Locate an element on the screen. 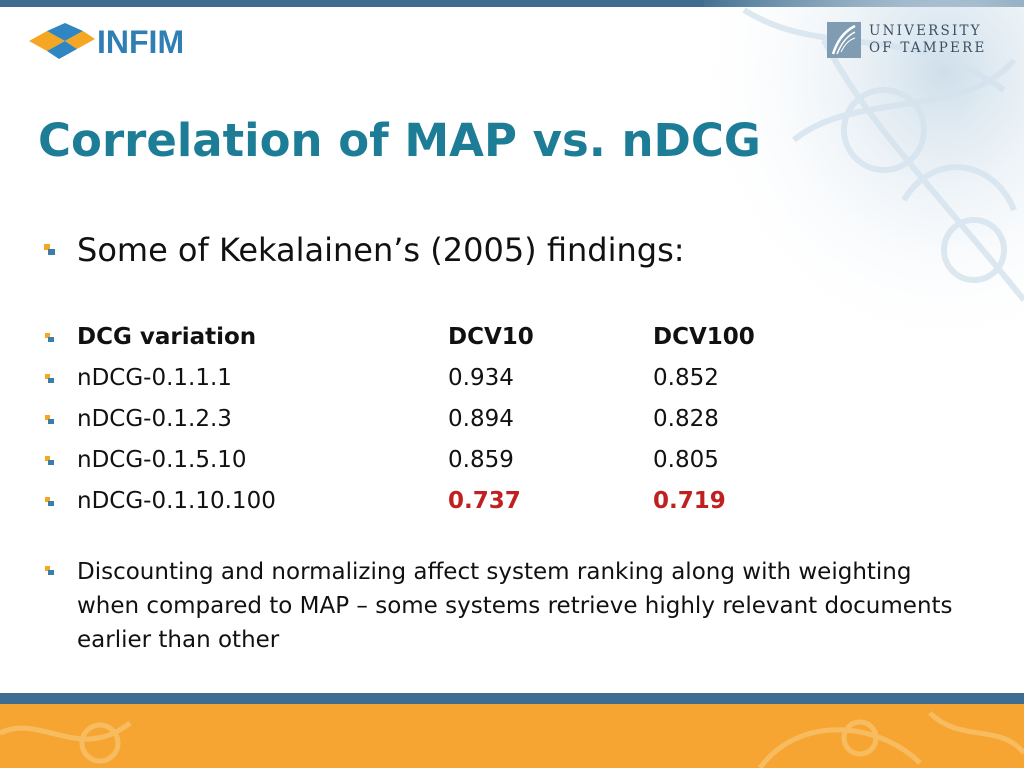  table-cell-highlighted: 0.737 is located at coordinates (484, 501).